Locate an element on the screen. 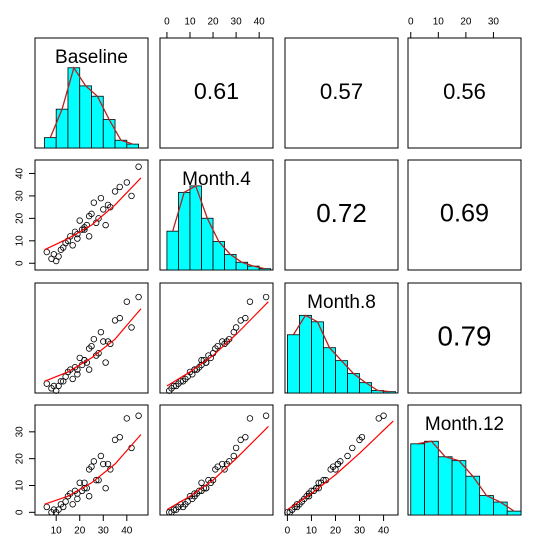 This screenshot has width=536, height=542. y-tick-label: 20 is located at coordinates (20, 218).